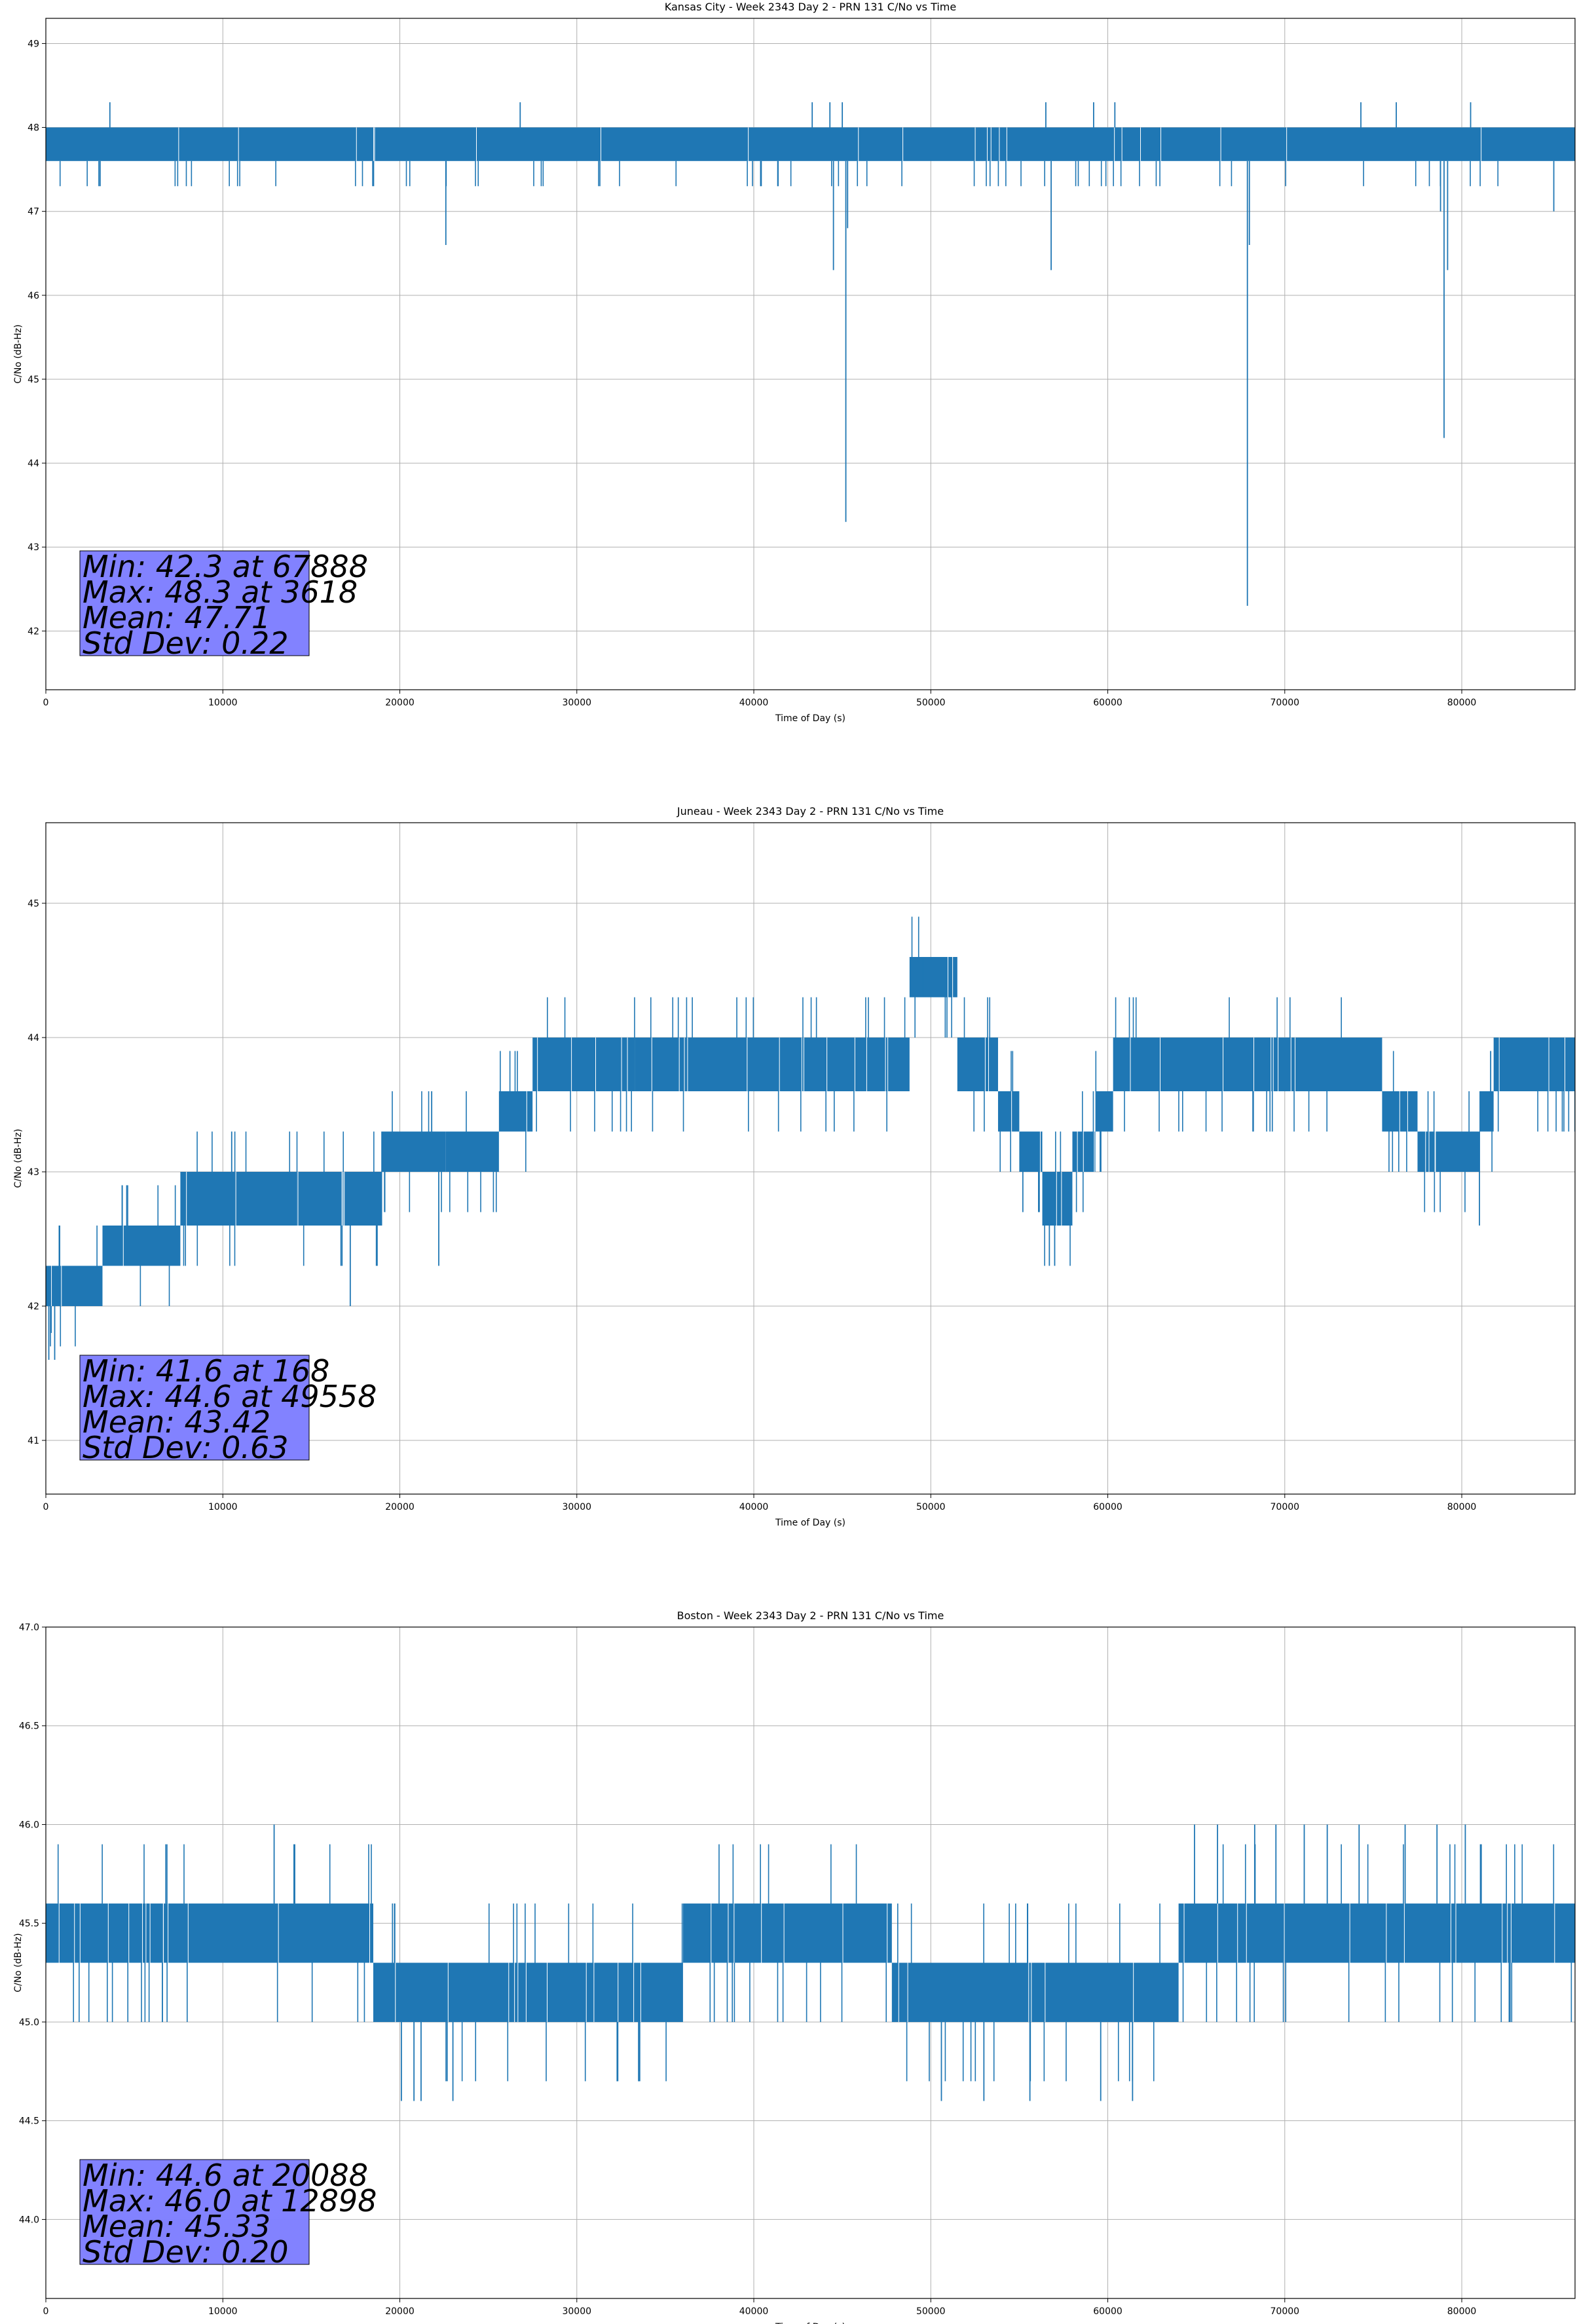 This screenshot has height=2324, width=1577. What do you see at coordinates (29, 1627) in the screenshot?
I see `y-tick-label: 47.0` at bounding box center [29, 1627].